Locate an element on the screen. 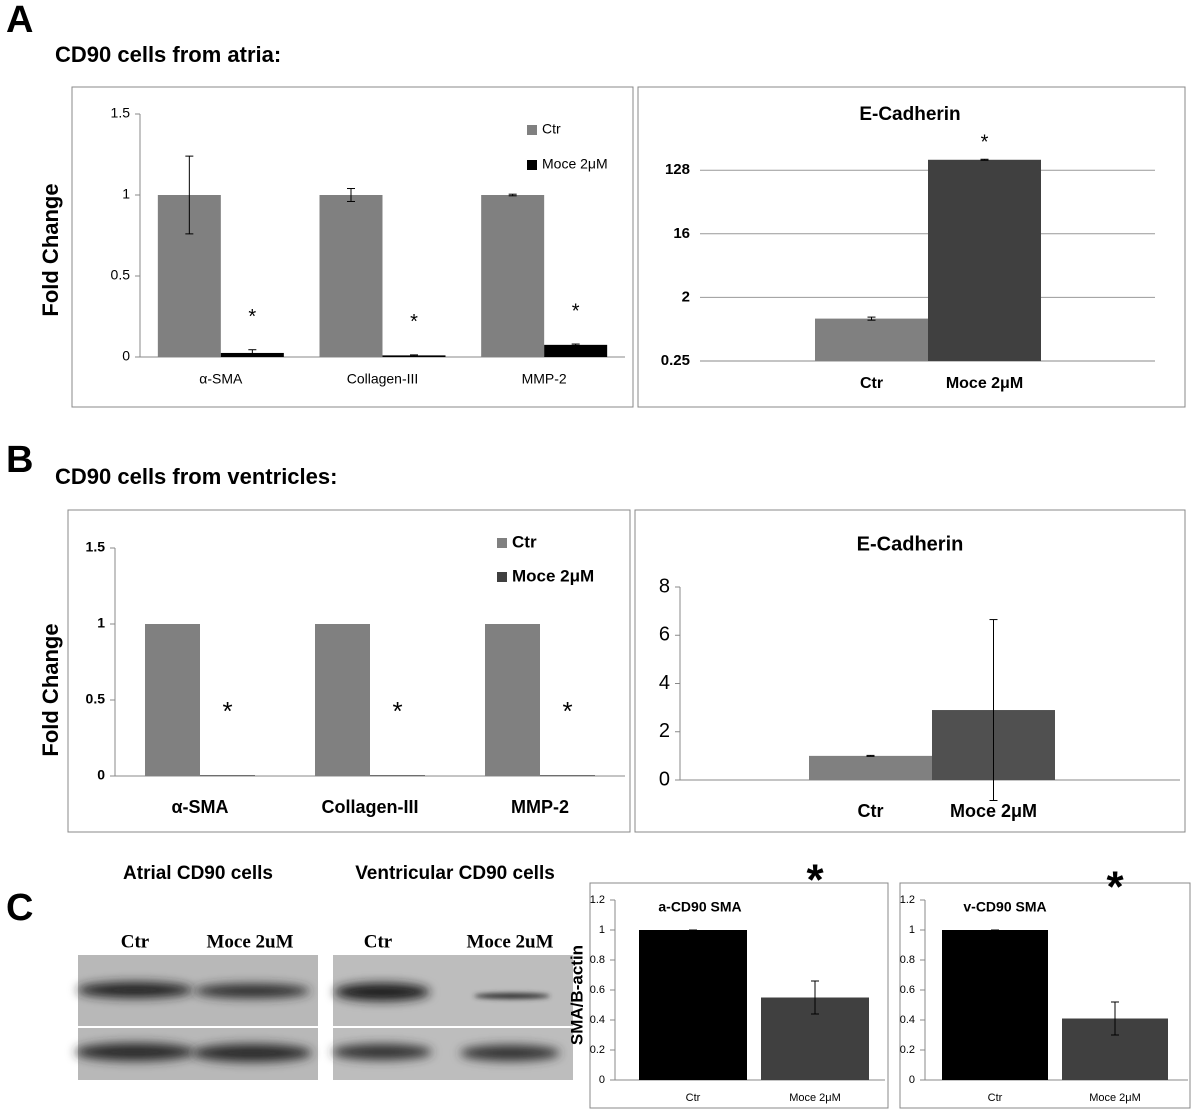 The width and height of the screenshot is (1200, 1116). y-axis-label: SMA/B-actin is located at coordinates (576, 995).